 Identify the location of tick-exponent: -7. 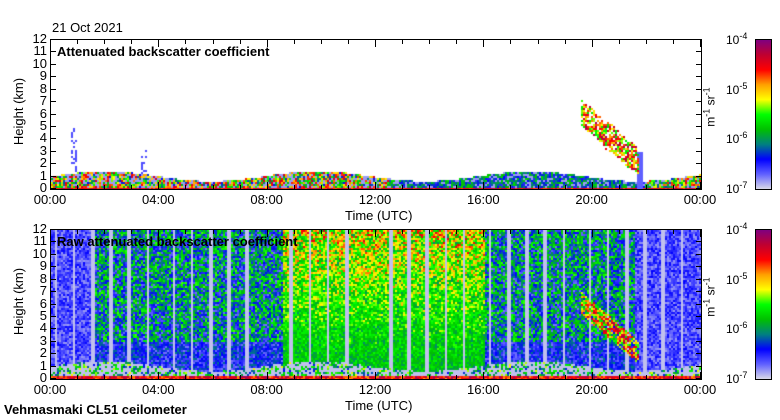
(743, 375).